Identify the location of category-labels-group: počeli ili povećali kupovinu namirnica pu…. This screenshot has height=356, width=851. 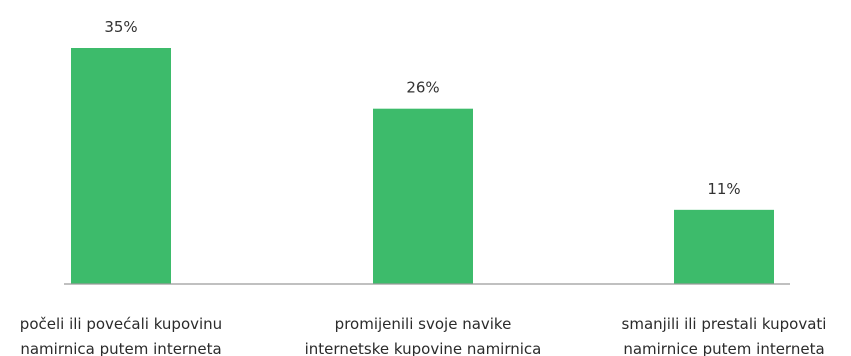
(423, 335).